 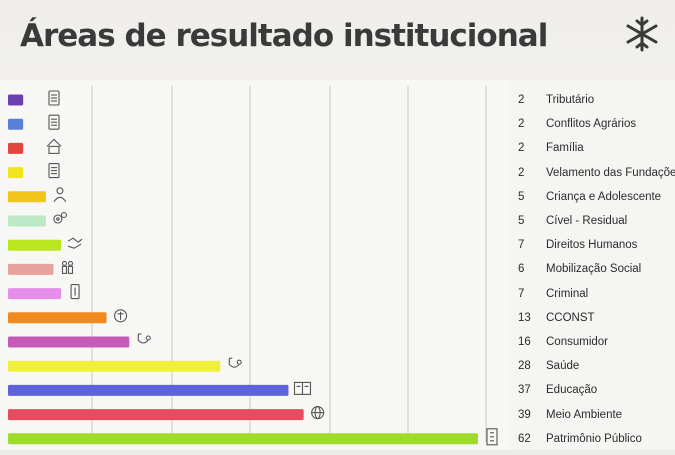 I want to click on house-icon, so click(x=54, y=146).